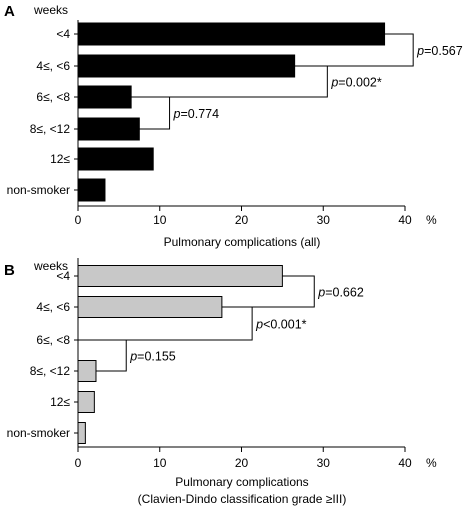  Describe the element at coordinates (9, 270) in the screenshot. I see `panel-letter: B` at that location.